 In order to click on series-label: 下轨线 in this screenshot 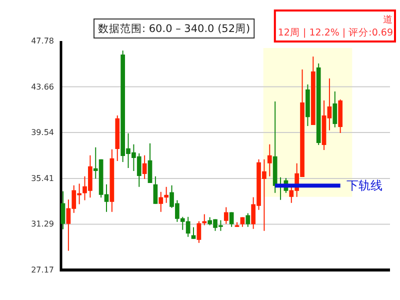, I will do `click(364, 185)`.